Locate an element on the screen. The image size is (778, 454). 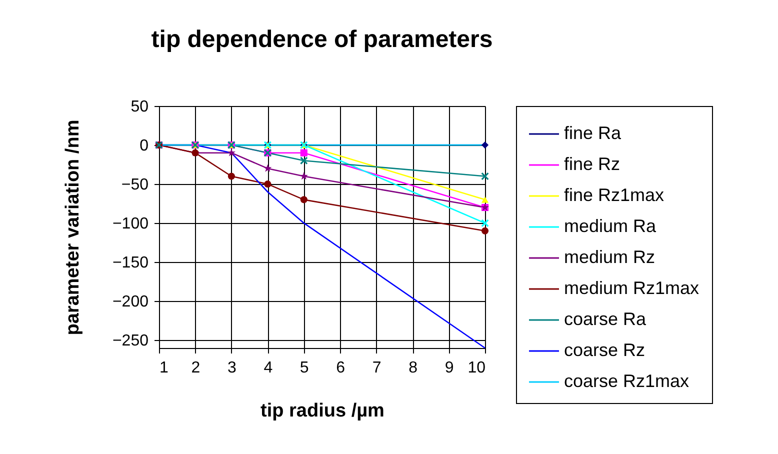
y-tick-label: −150 is located at coordinates (130, 263).